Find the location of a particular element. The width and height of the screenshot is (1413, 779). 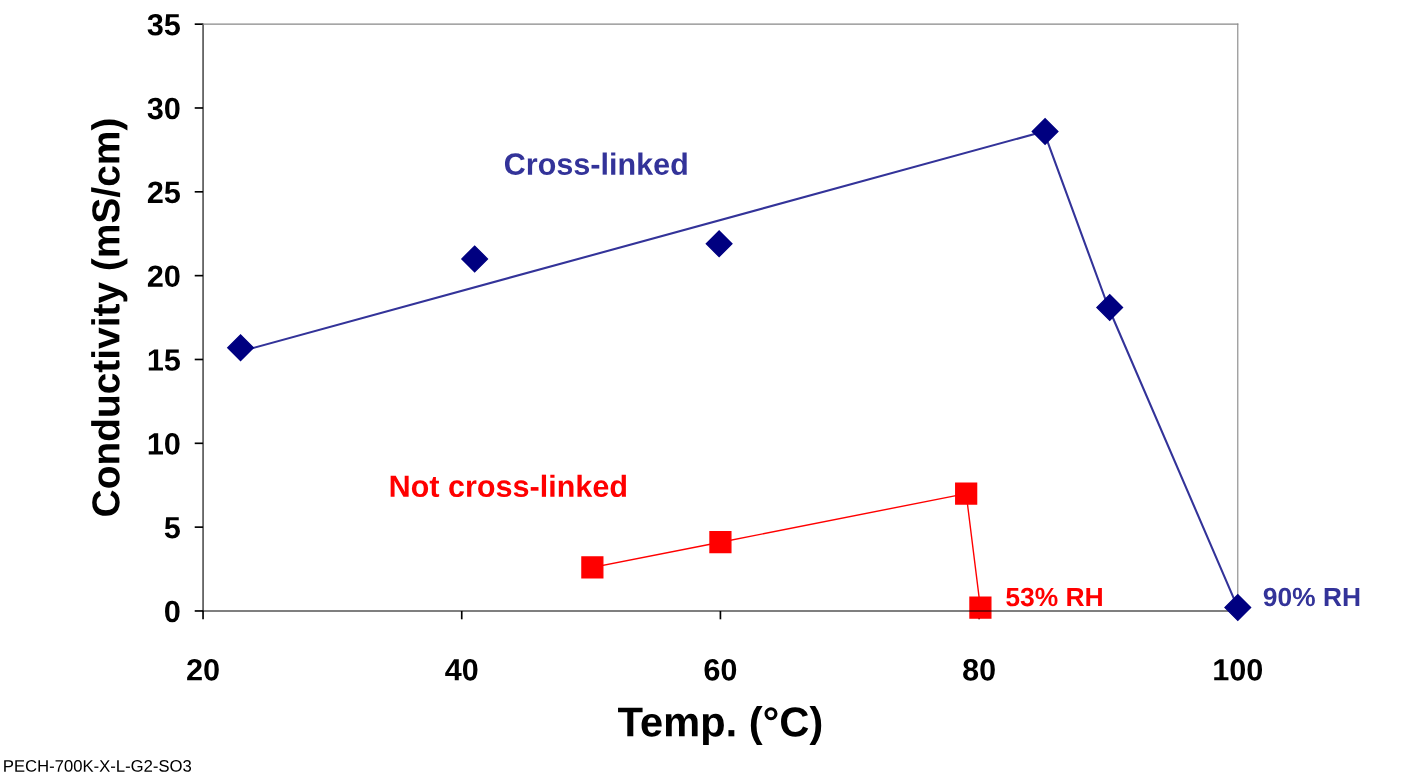

y-tick-label: 35 is located at coordinates (163, 24).